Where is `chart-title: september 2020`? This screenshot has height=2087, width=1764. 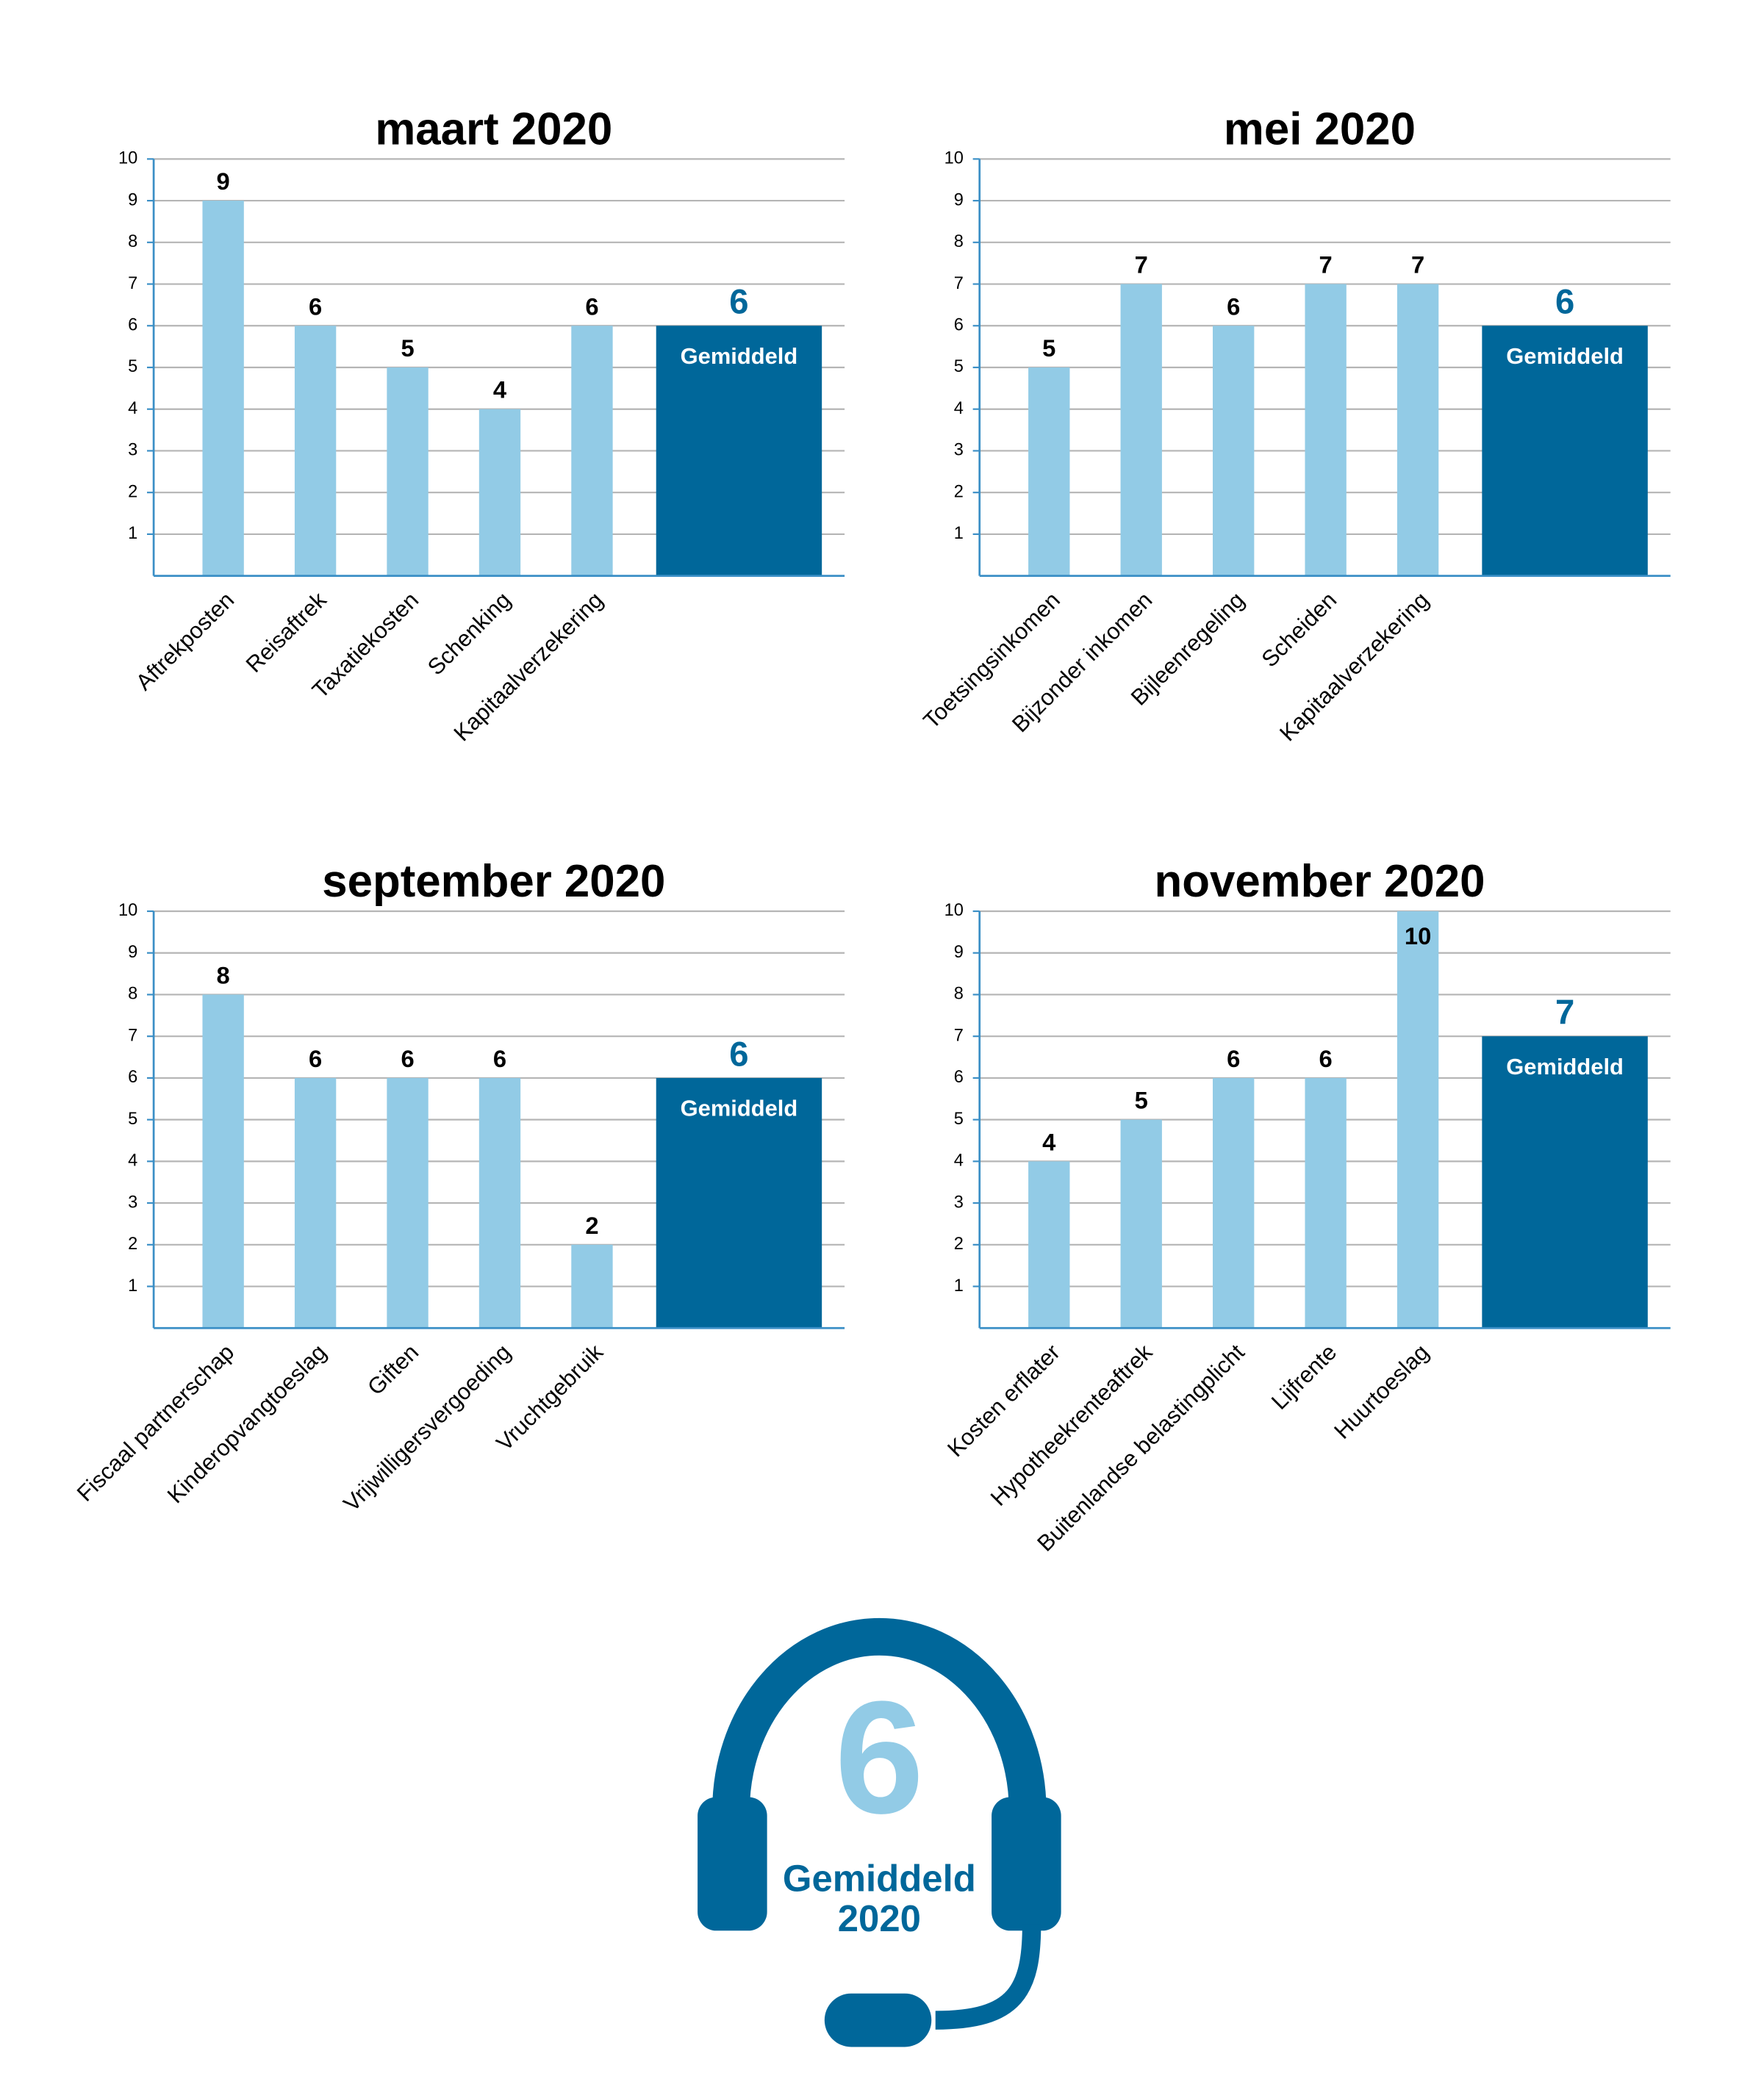
chart-title: september 2020 is located at coordinates (493, 882).